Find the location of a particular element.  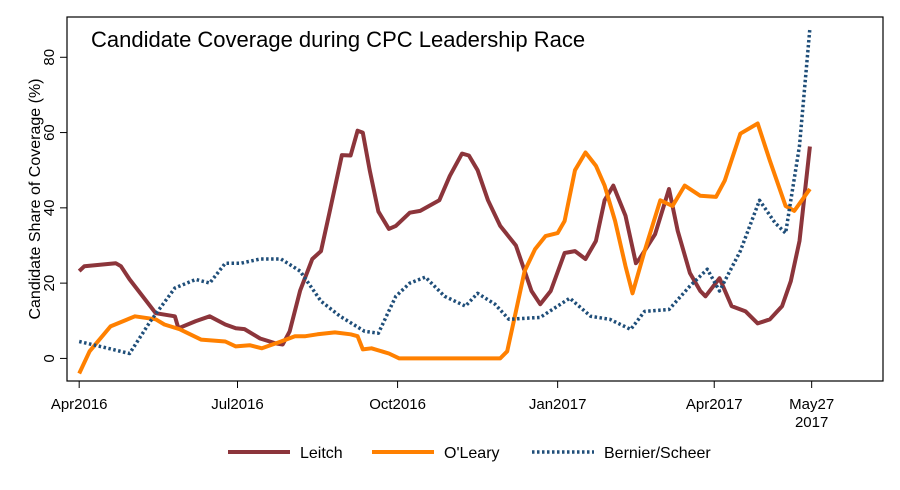

x-tick-label: Apr2017 is located at coordinates (714, 404).